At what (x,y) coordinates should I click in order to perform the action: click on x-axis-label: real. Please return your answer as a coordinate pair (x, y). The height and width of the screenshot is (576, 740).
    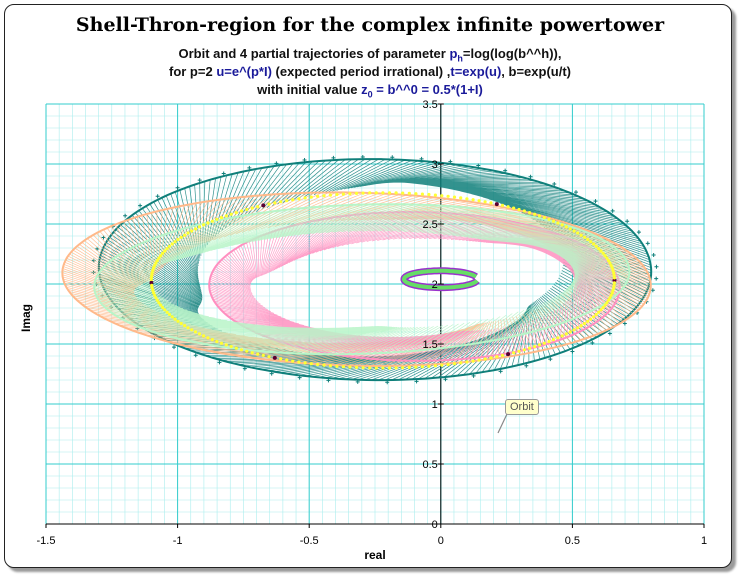
    Looking at the image, I should click on (374, 555).